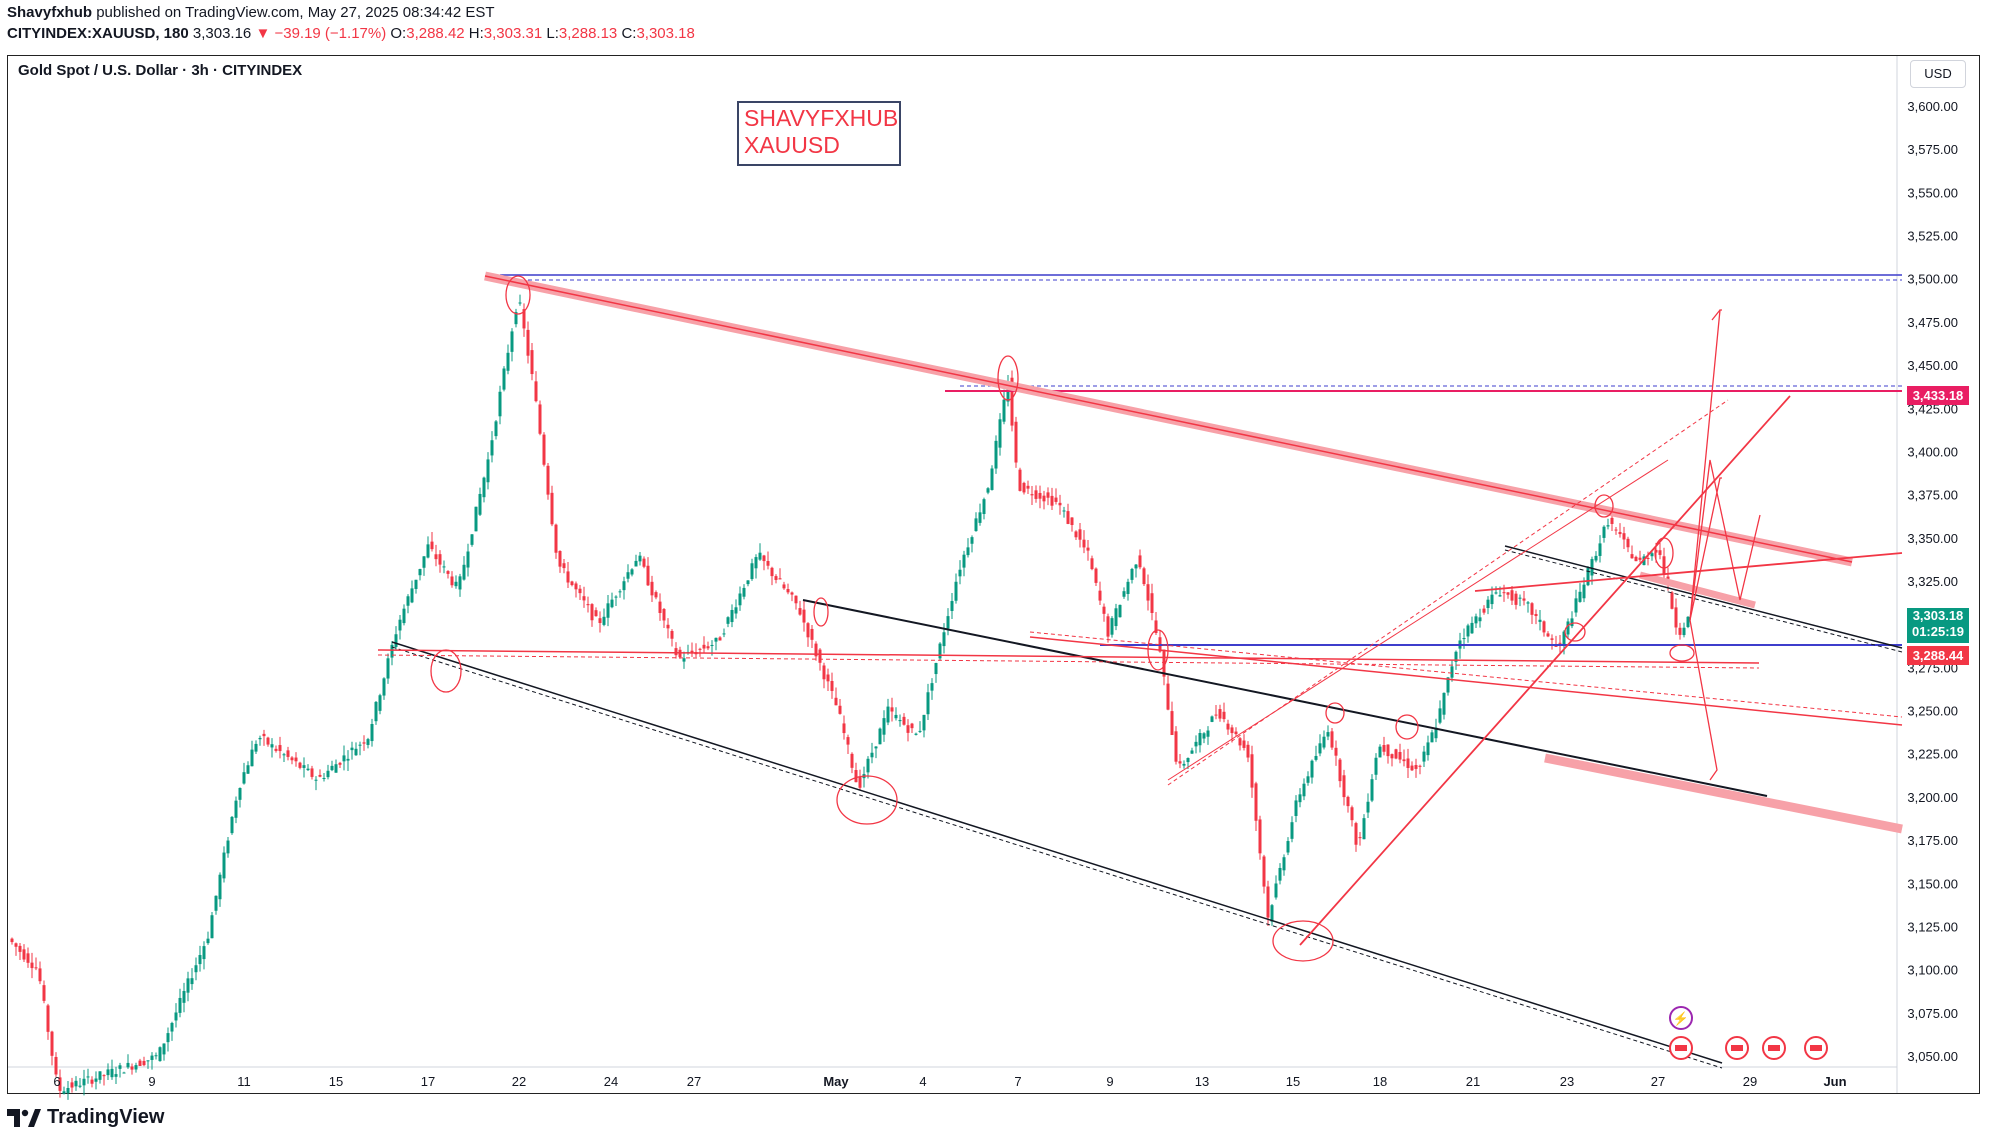 Image resolution: width=1989 pixels, height=1141 pixels. What do you see at coordinates (1725, 540) in the screenshot?
I see `projection-mid` at bounding box center [1725, 540].